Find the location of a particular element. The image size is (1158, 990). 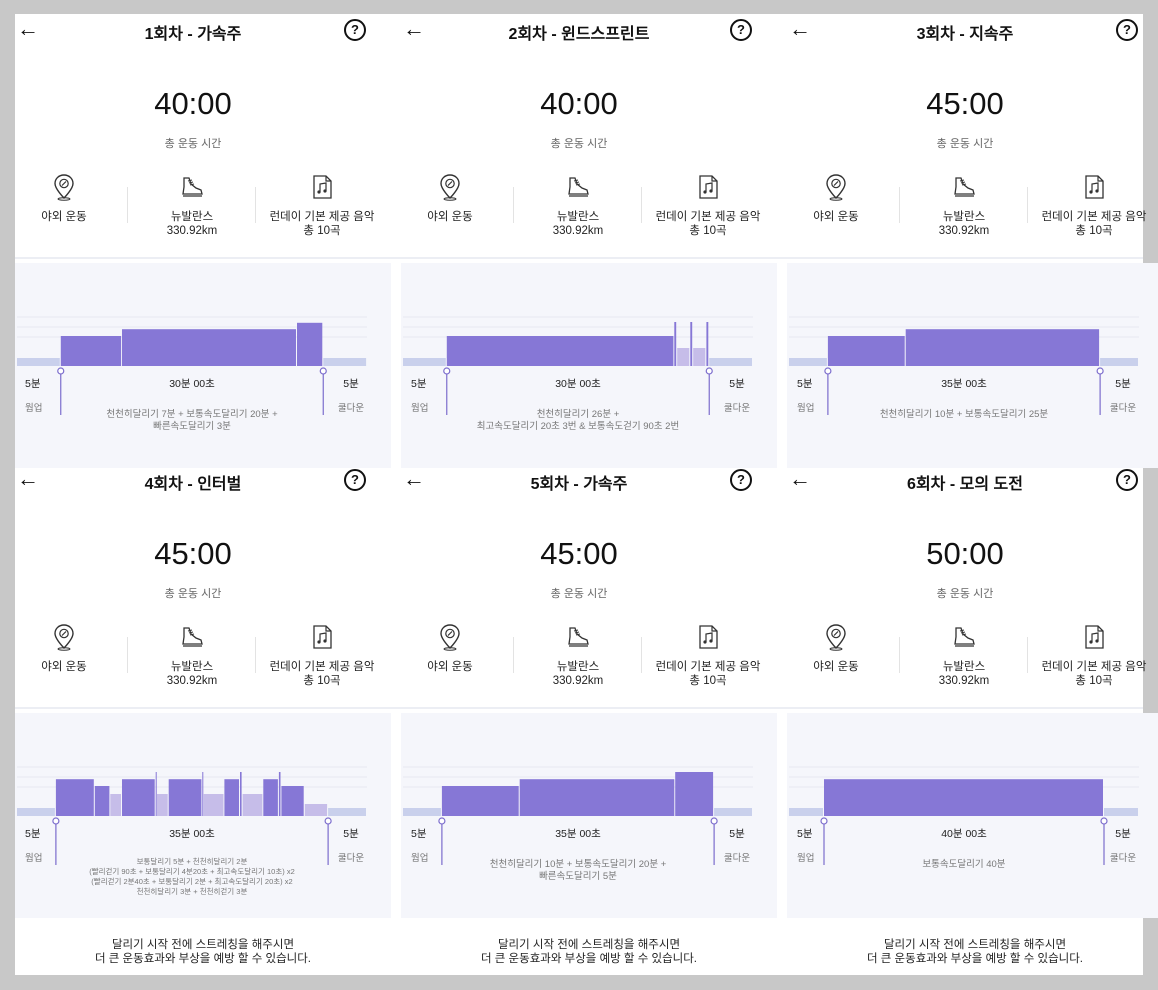

description-line: 빠른속도달리기 5분 is located at coordinates (578, 876).